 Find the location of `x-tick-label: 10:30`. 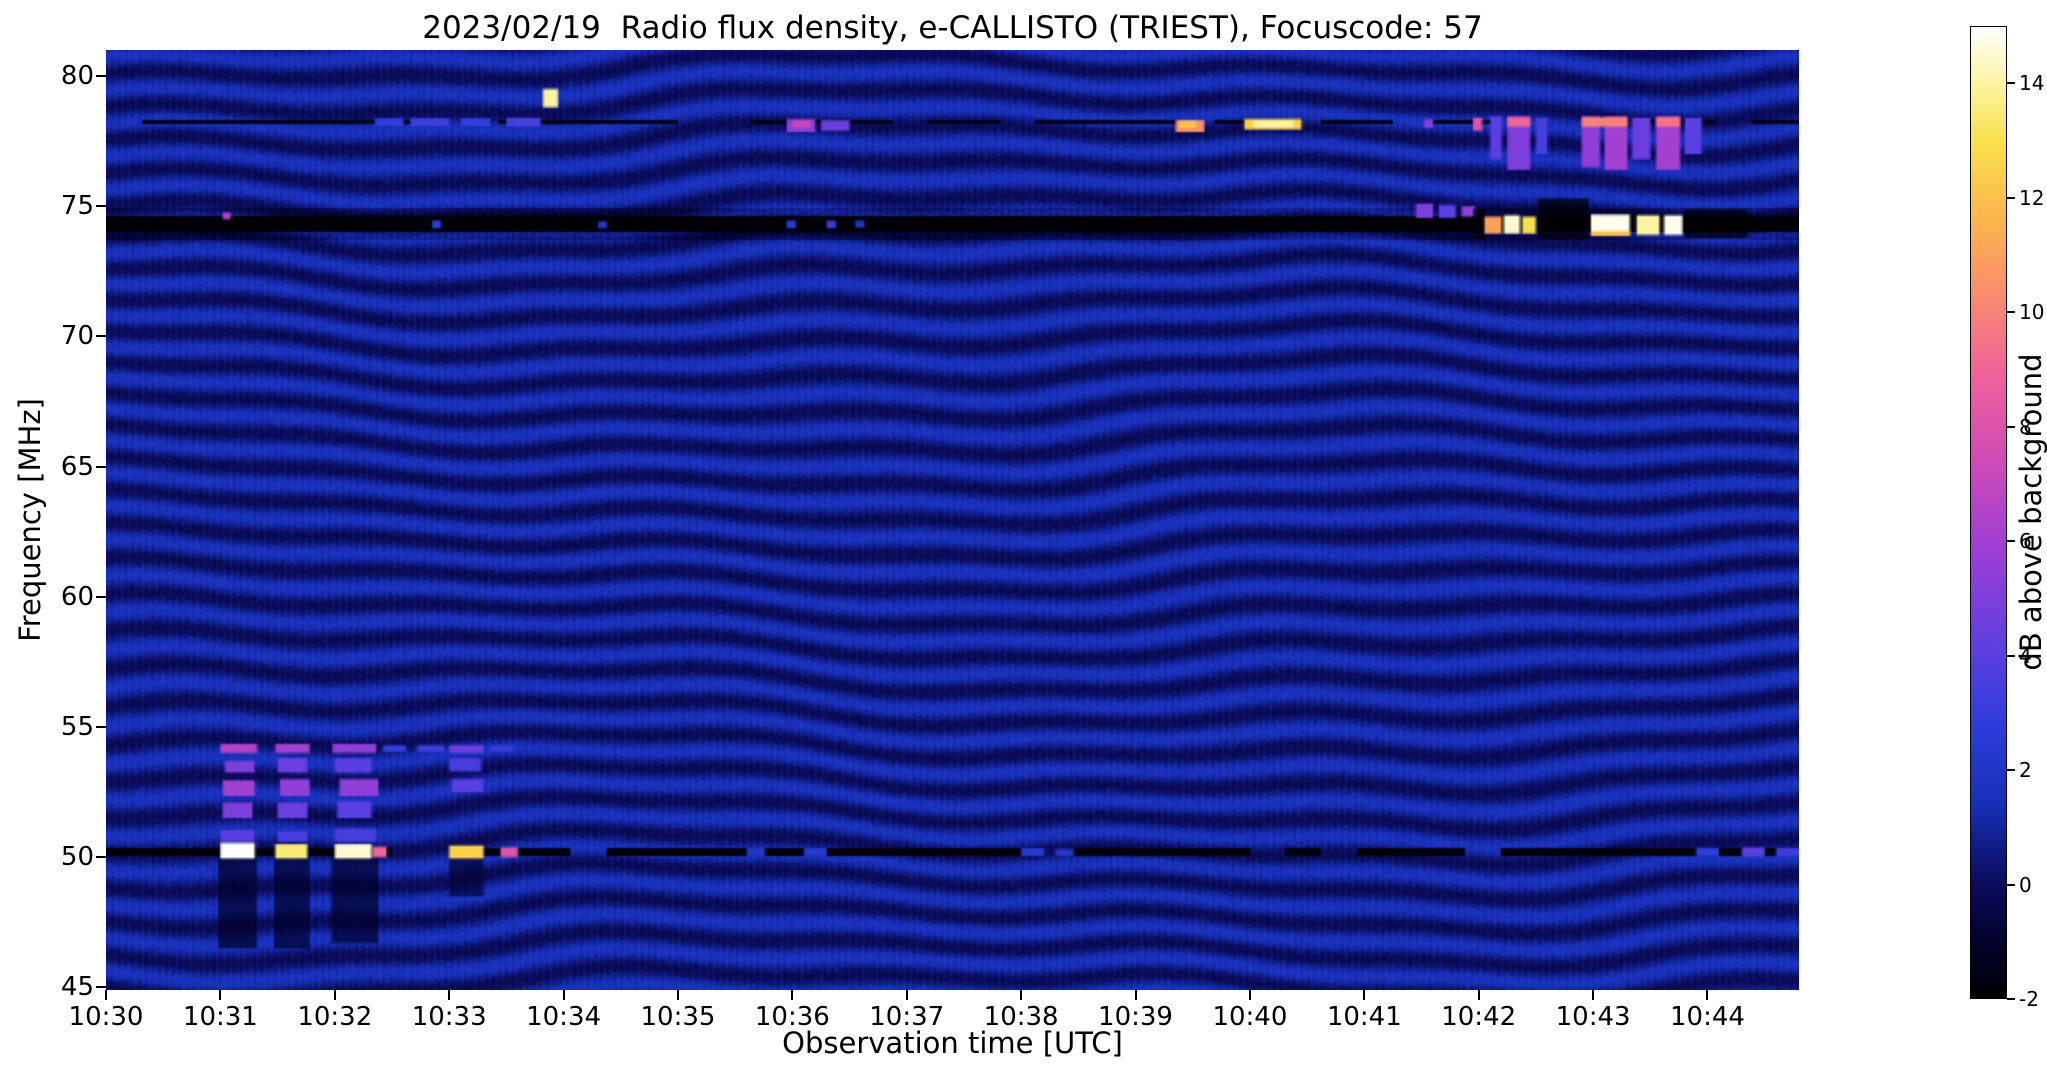

x-tick-label: 10:30 is located at coordinates (106, 1017).